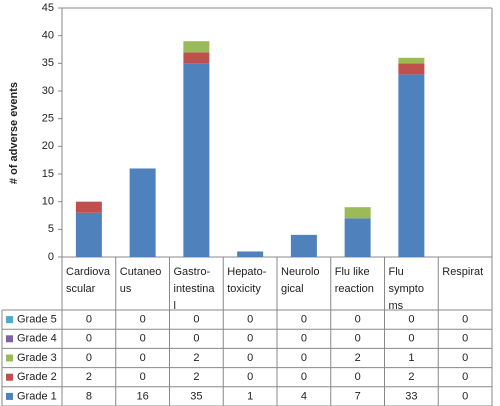 Image resolution: width=500 pixels, height=406 pixels. I want to click on y-tick-label: 30, so click(48, 91).